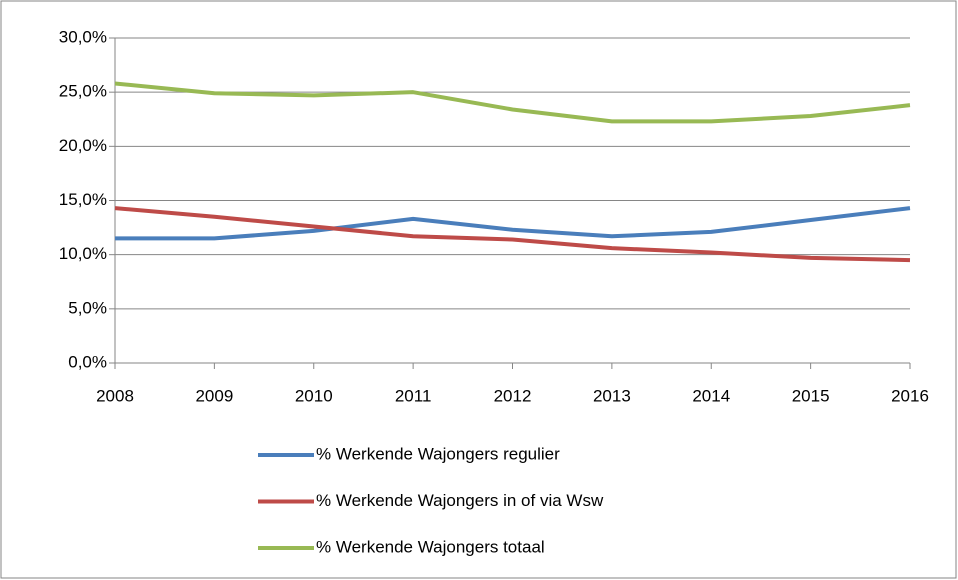  Describe the element at coordinates (513, 395) in the screenshot. I see `x-tick-label: 2012` at that location.